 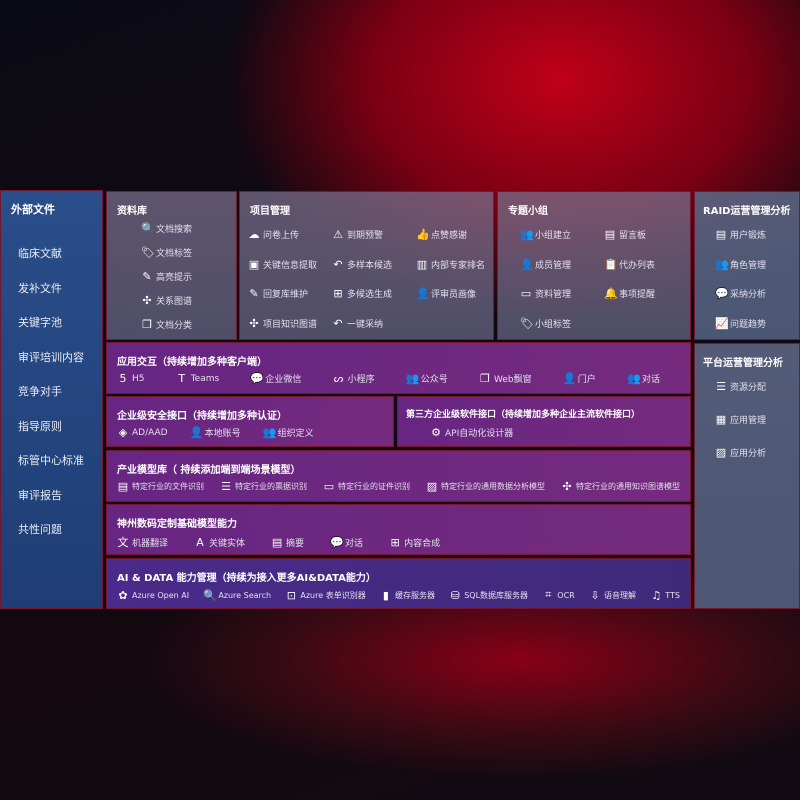 I want to click on item-raid: ▤ 用户锻炼, so click(x=740, y=234).